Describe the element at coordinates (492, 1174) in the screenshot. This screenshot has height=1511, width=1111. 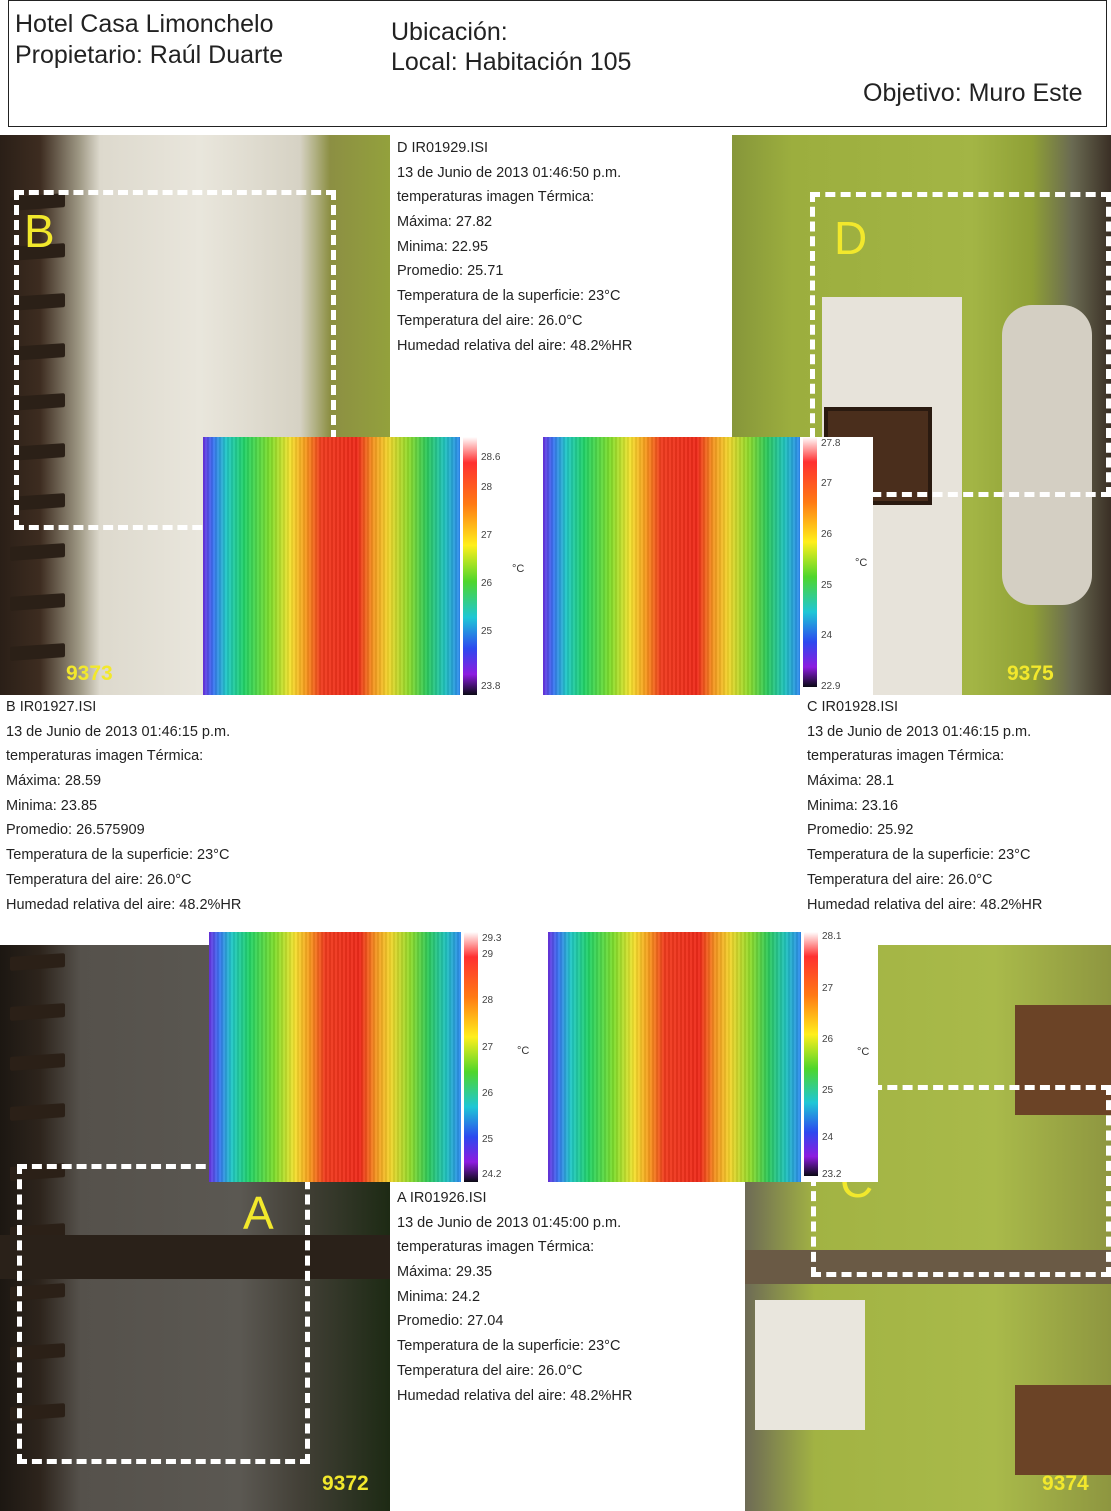
I see `scale-bottom-a: 24.2` at that location.